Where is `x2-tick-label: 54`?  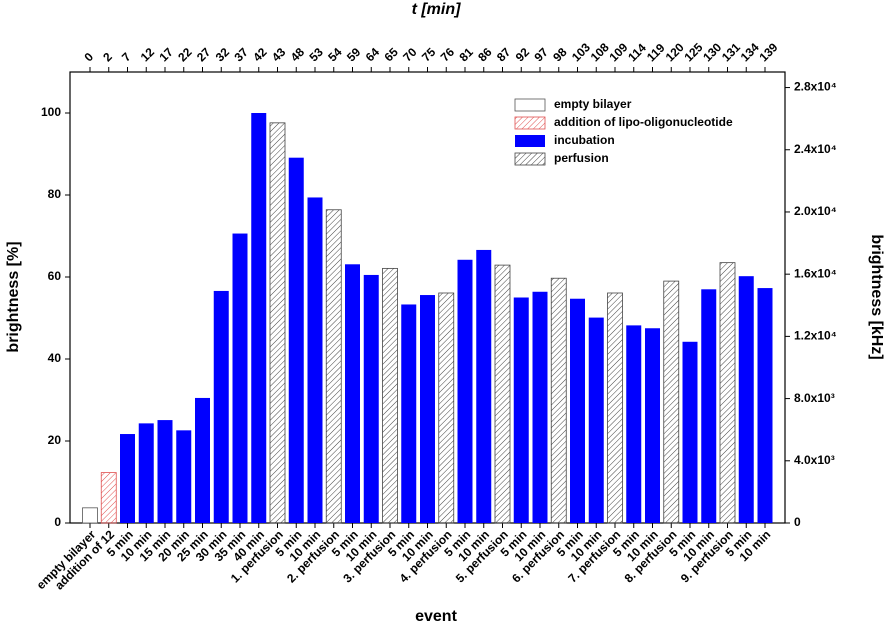 x2-tick-label: 54 is located at coordinates (335, 55).